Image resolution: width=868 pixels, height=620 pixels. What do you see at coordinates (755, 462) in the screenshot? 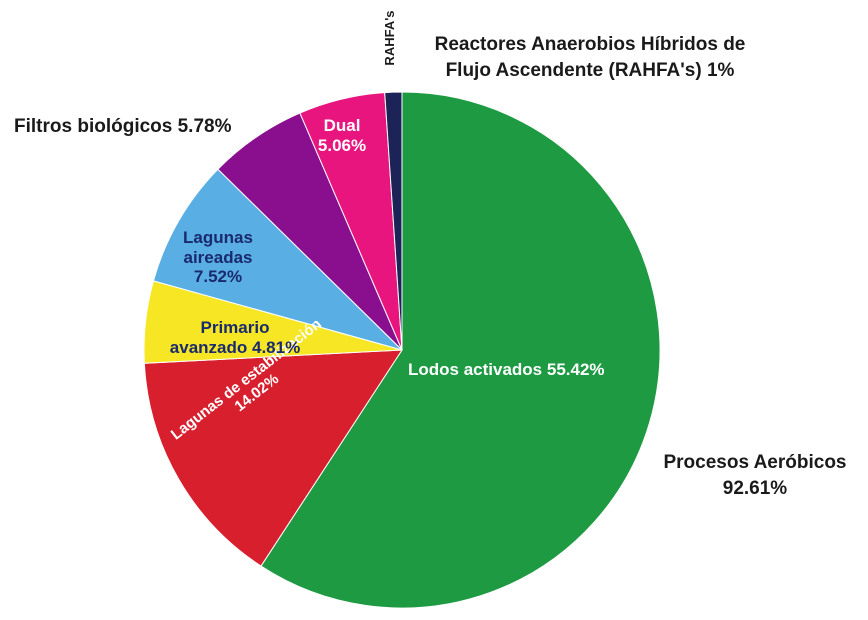
I see `label-procesos-aerobicos-line1: Procesos Aeróbicos` at bounding box center [755, 462].